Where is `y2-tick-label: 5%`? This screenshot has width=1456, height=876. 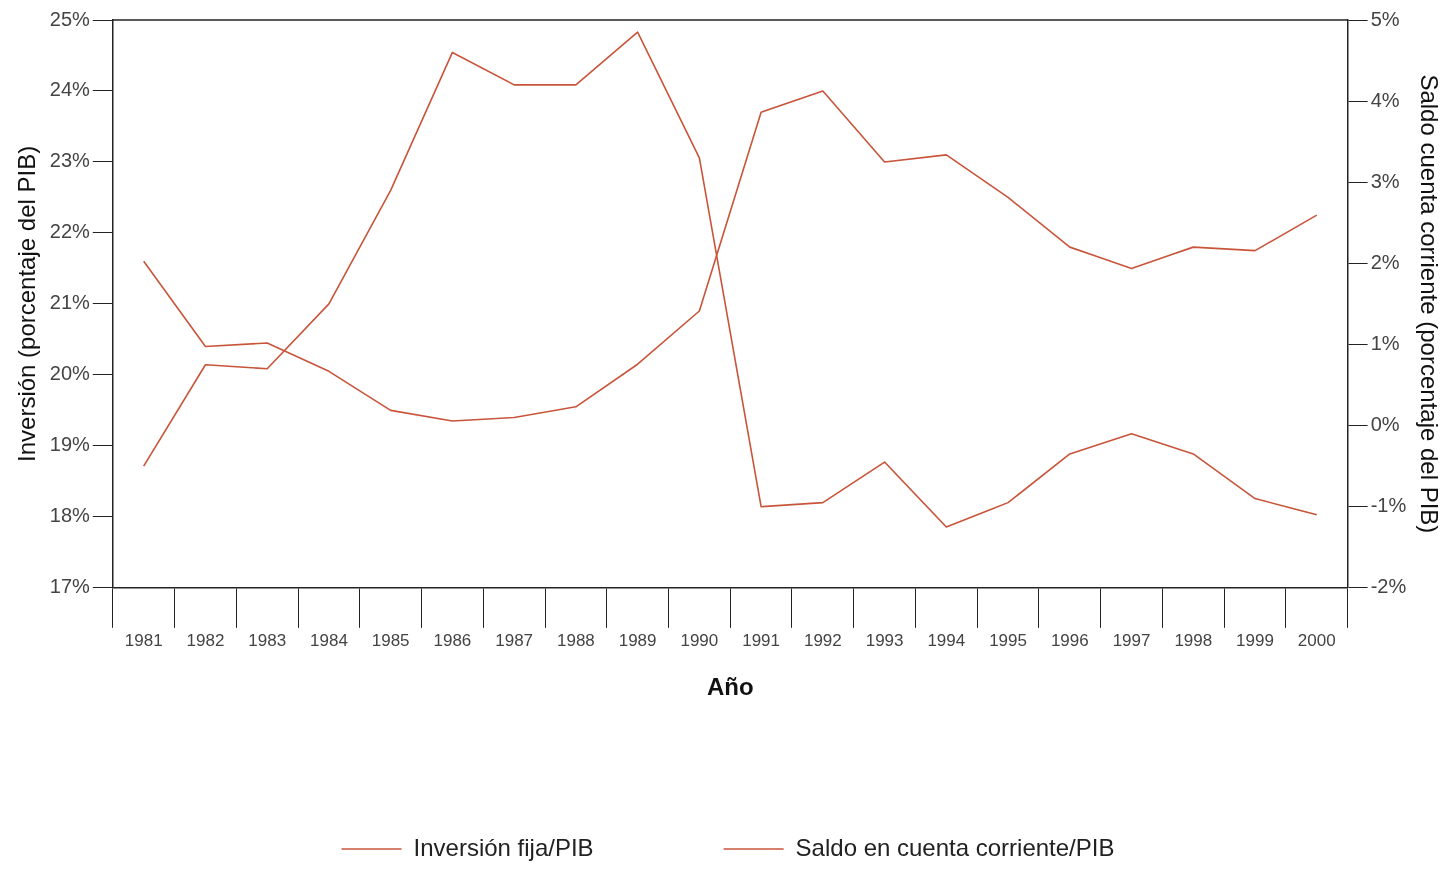 y2-tick-label: 5% is located at coordinates (1385, 18).